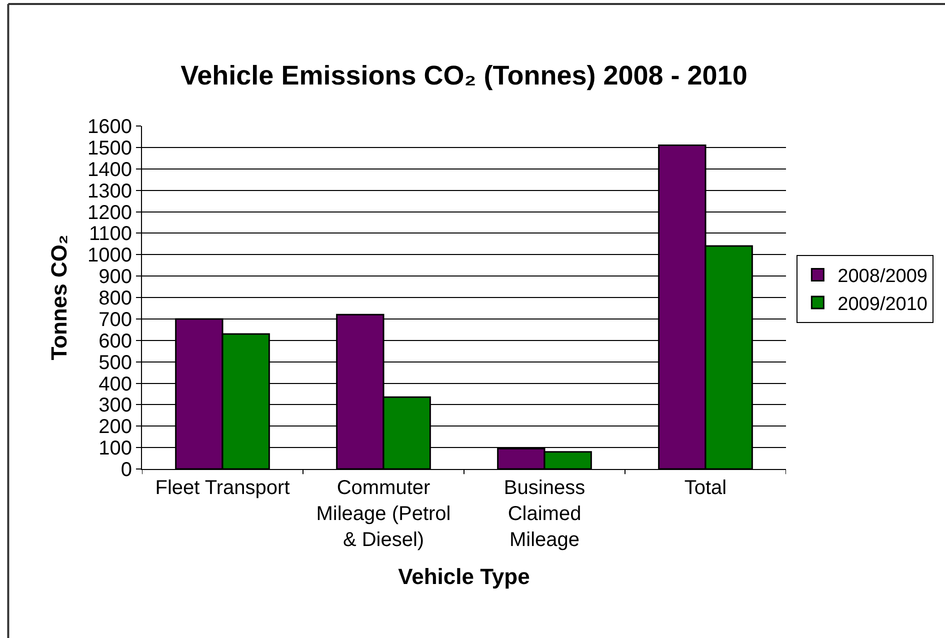 Image resolution: width=945 pixels, height=638 pixels. Describe the element at coordinates (705, 488) in the screenshot. I see `x-tick-label: Total` at that location.